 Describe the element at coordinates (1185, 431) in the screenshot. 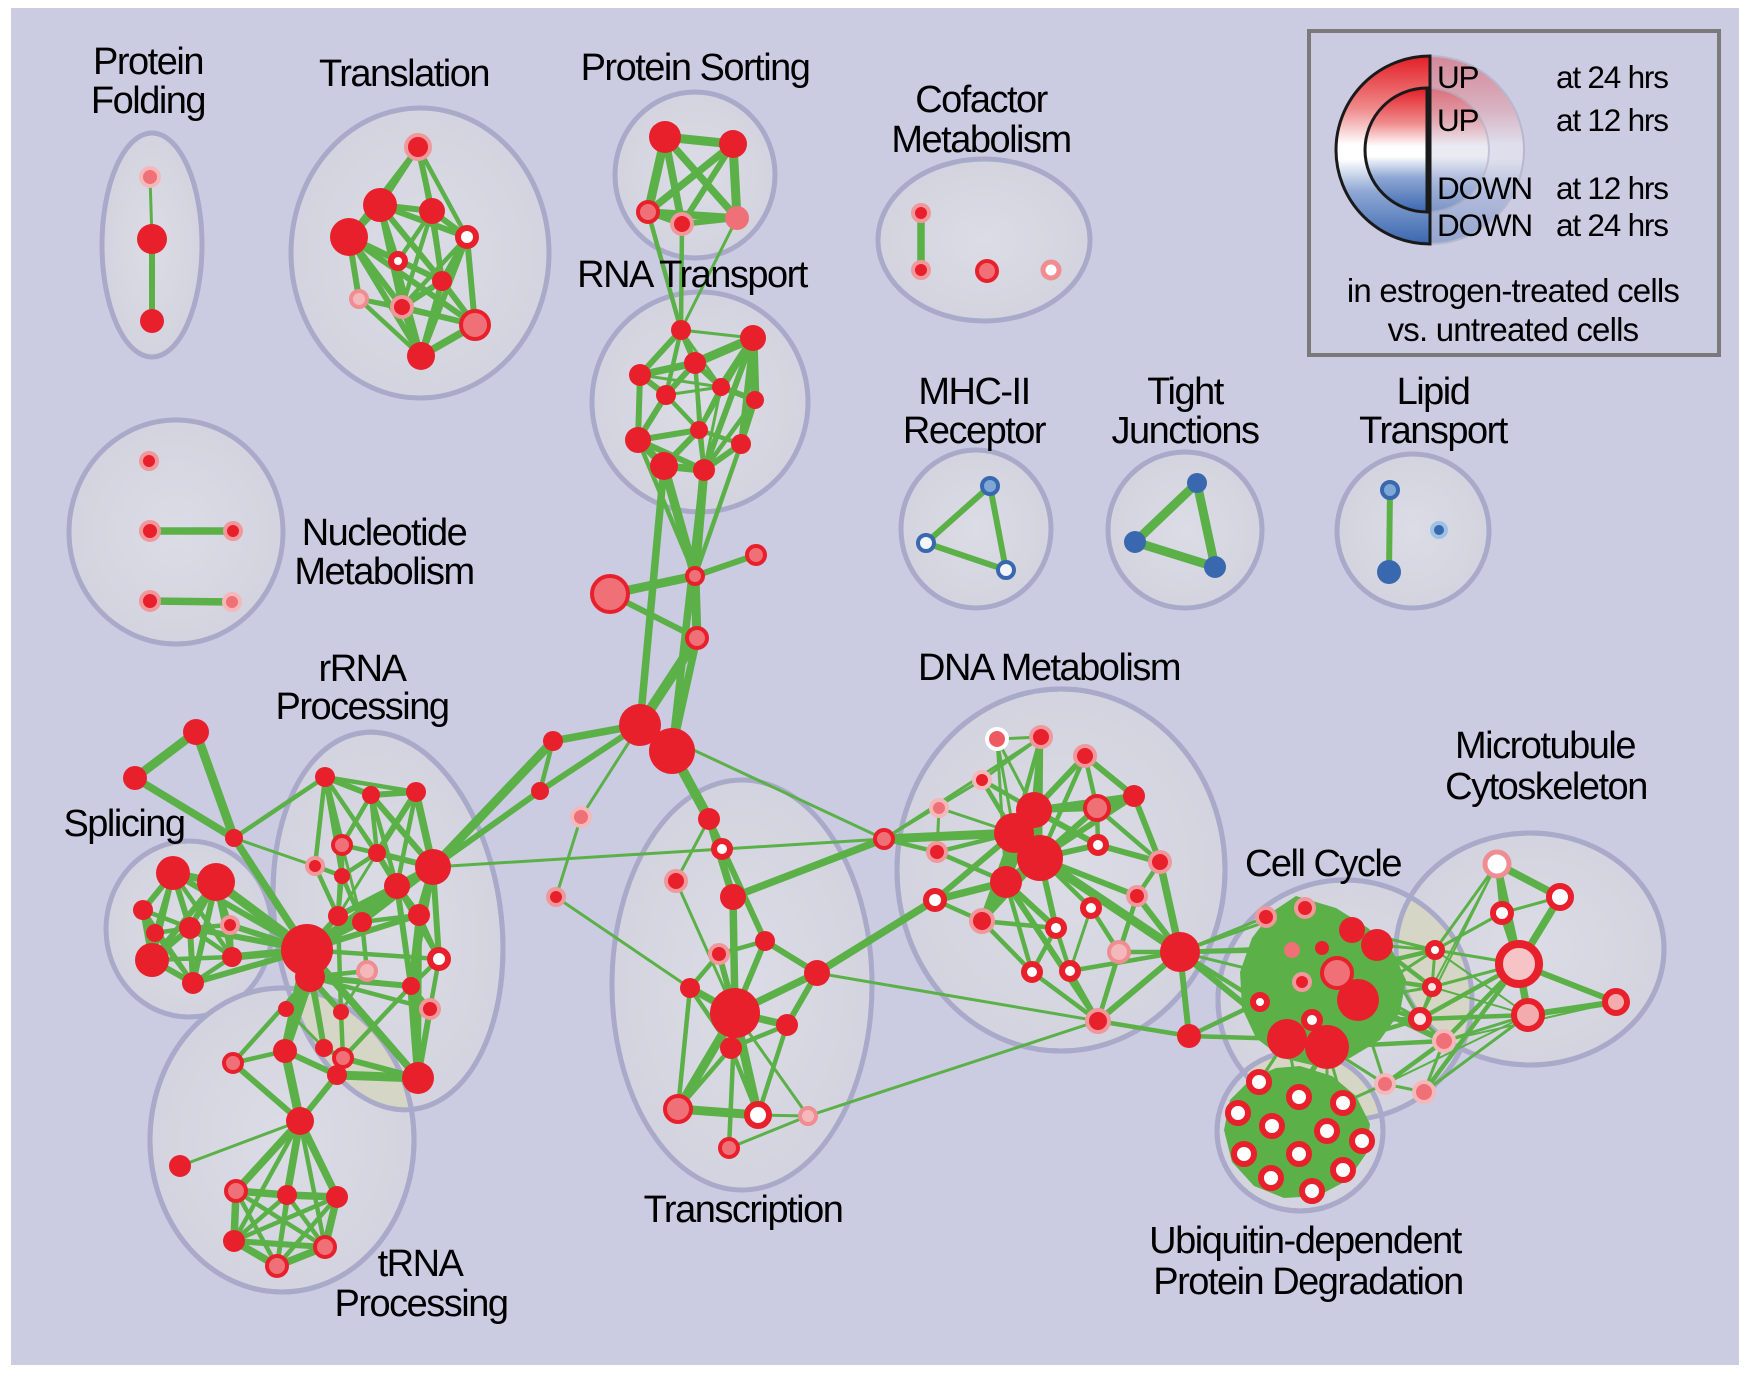

I see `svg-text: Junctions` at that location.